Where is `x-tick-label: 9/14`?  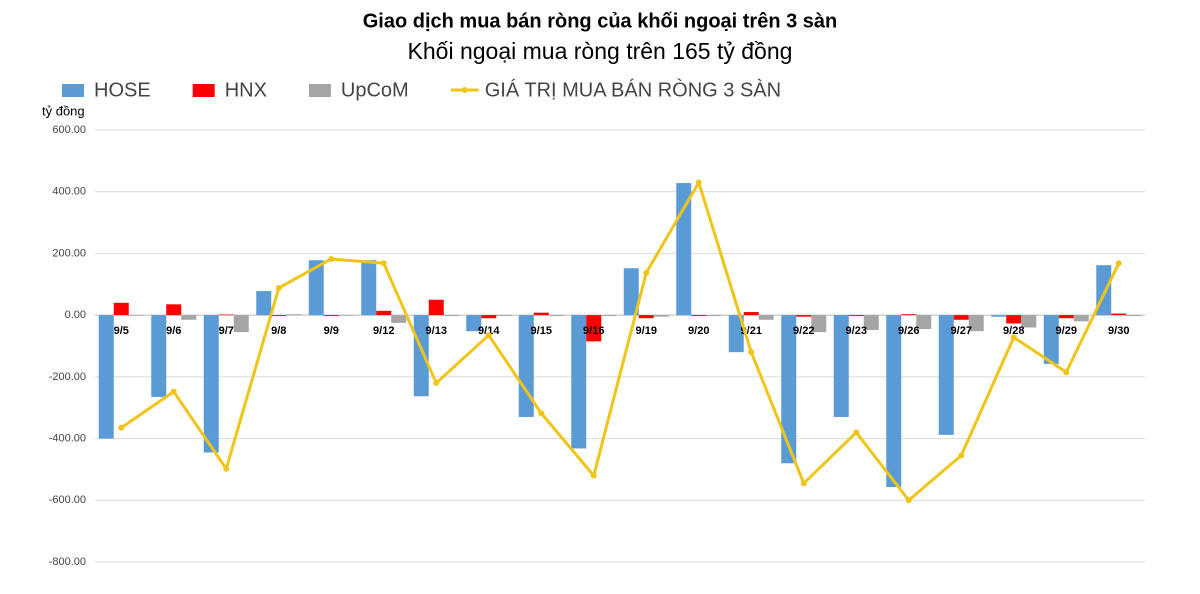 x-tick-label: 9/14 is located at coordinates (489, 331).